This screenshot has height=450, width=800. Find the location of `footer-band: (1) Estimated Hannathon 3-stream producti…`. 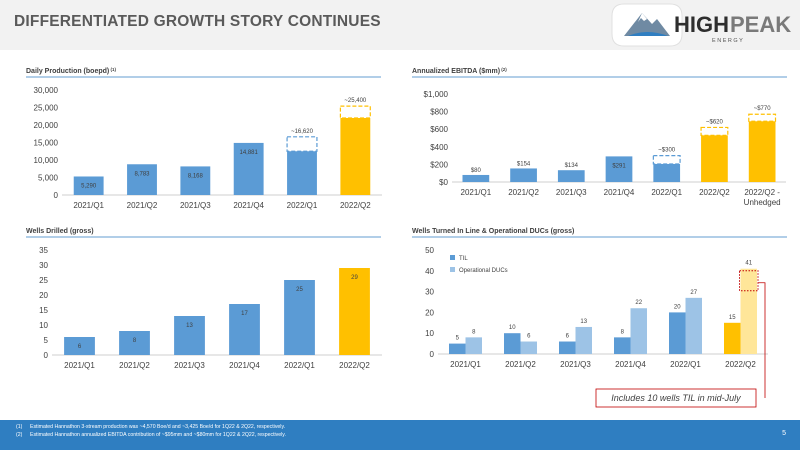

footer-band: (1) Estimated Hannathon 3-stream producti… is located at coordinates (400, 435).